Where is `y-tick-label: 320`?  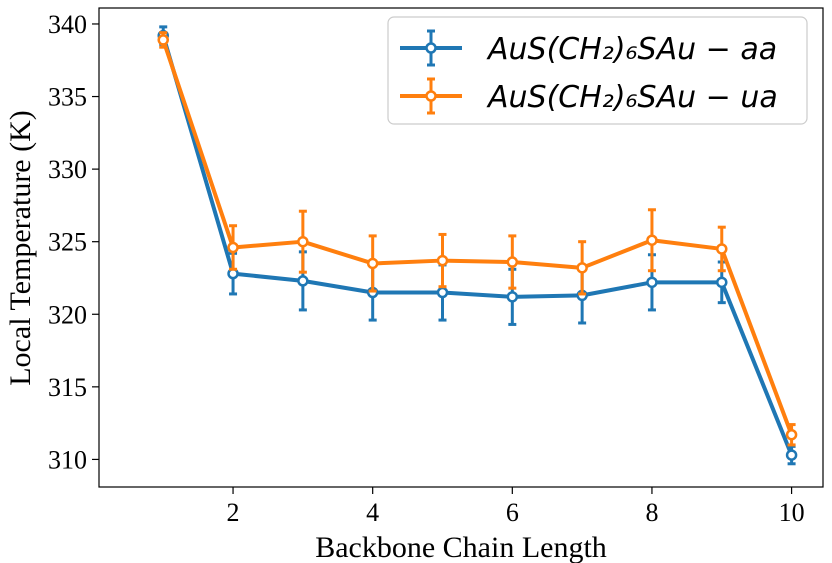
y-tick-label: 320 is located at coordinates (67, 314).